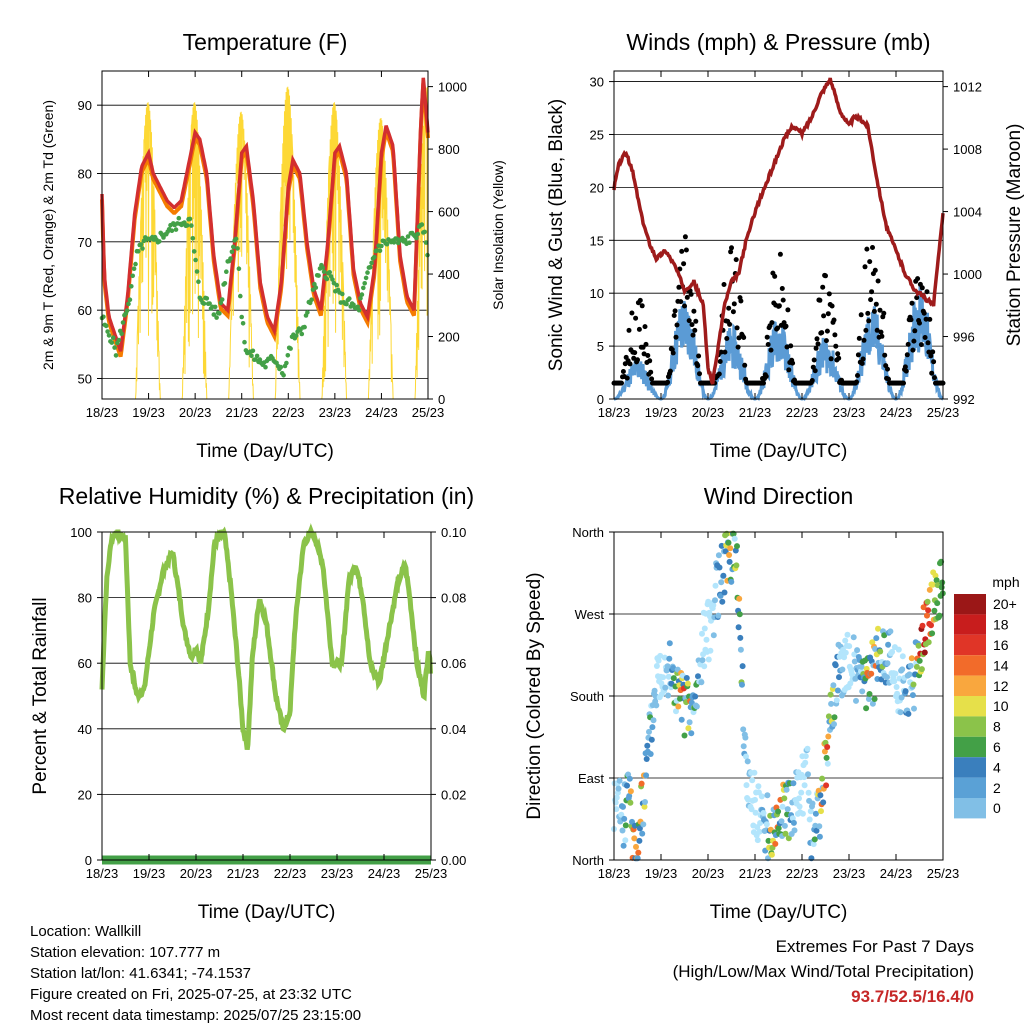  What do you see at coordinates (967, 149) in the screenshot?
I see `winds-y2tick-label: 1008` at bounding box center [967, 149].